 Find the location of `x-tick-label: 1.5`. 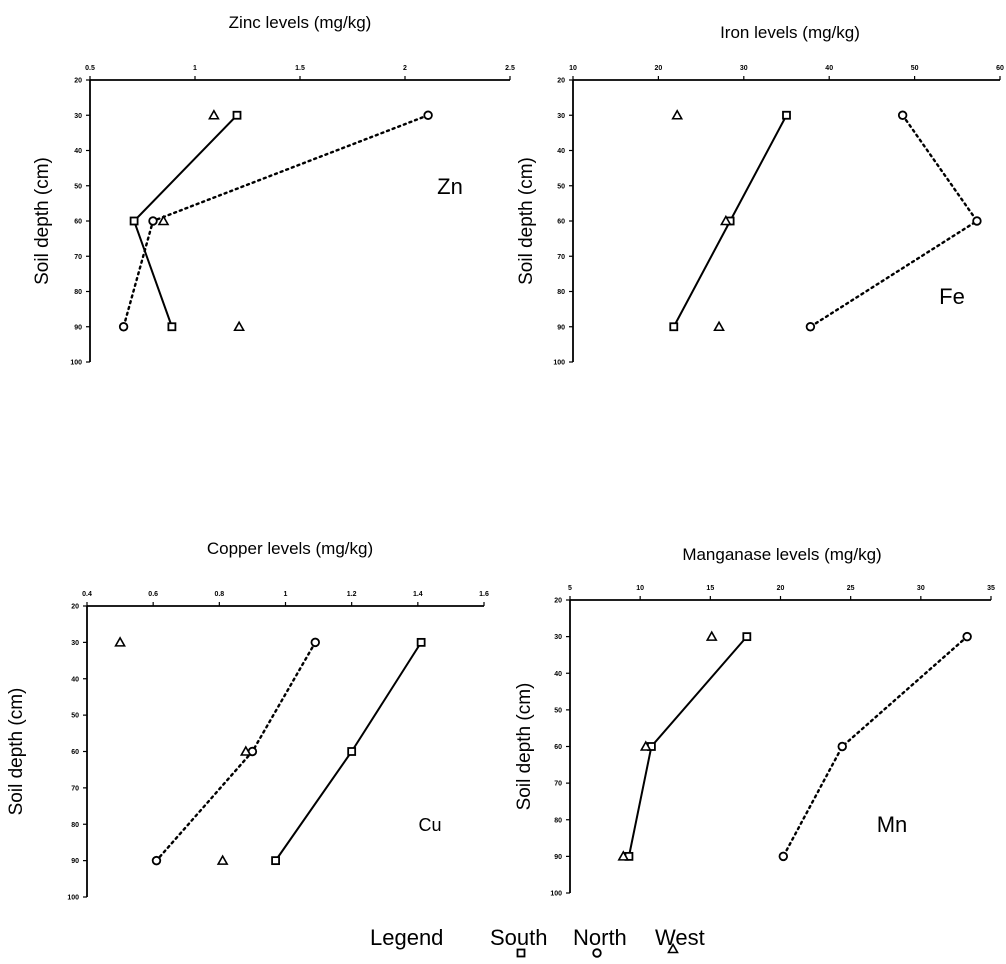

x-tick-label: 1.5 is located at coordinates (300, 68).